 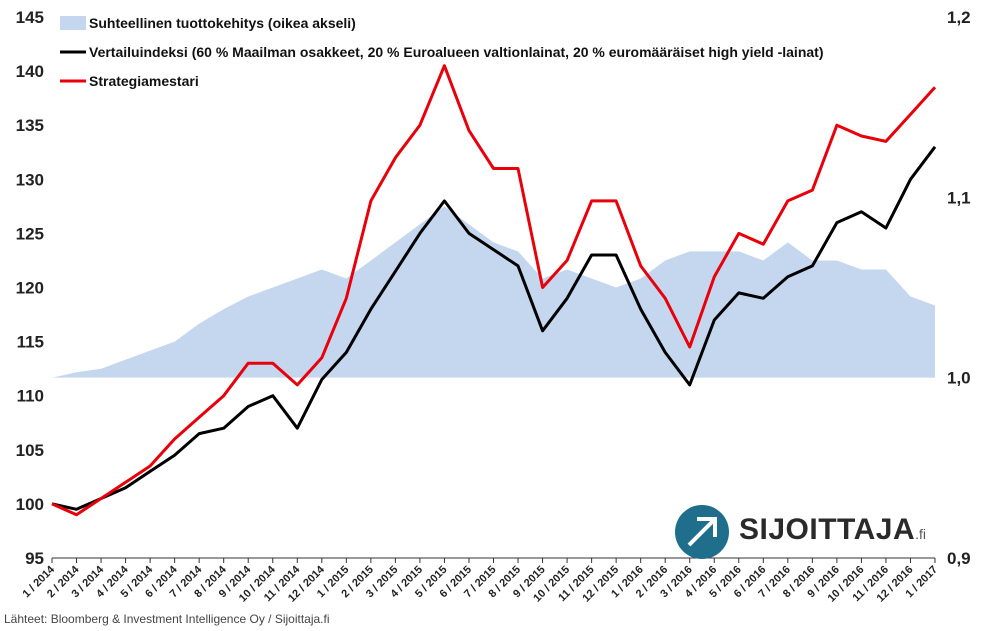 What do you see at coordinates (30, 125) in the screenshot?
I see `y-left-tick-label: 135` at bounding box center [30, 125].